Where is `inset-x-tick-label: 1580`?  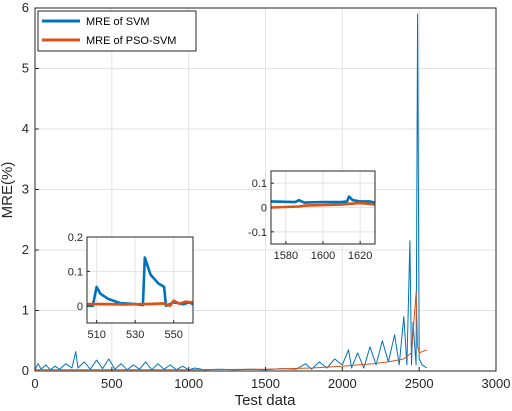 inset-x-tick-label: 1580 is located at coordinates (286, 256).